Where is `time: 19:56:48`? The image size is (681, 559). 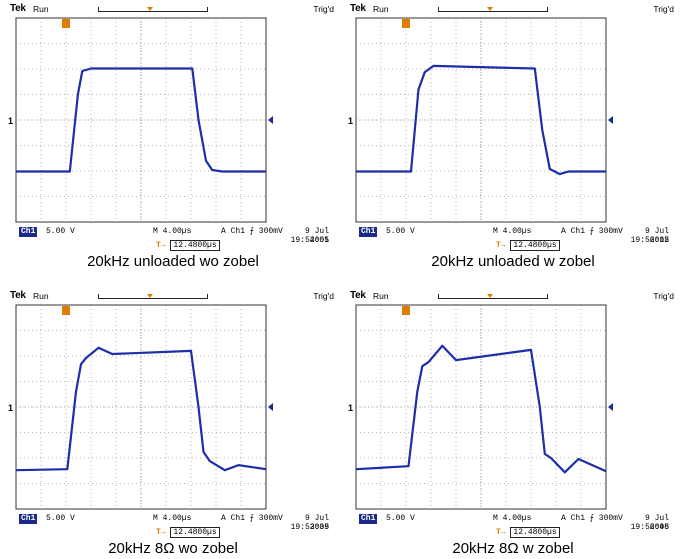
time: 19:56:48 is located at coordinates (649, 527).